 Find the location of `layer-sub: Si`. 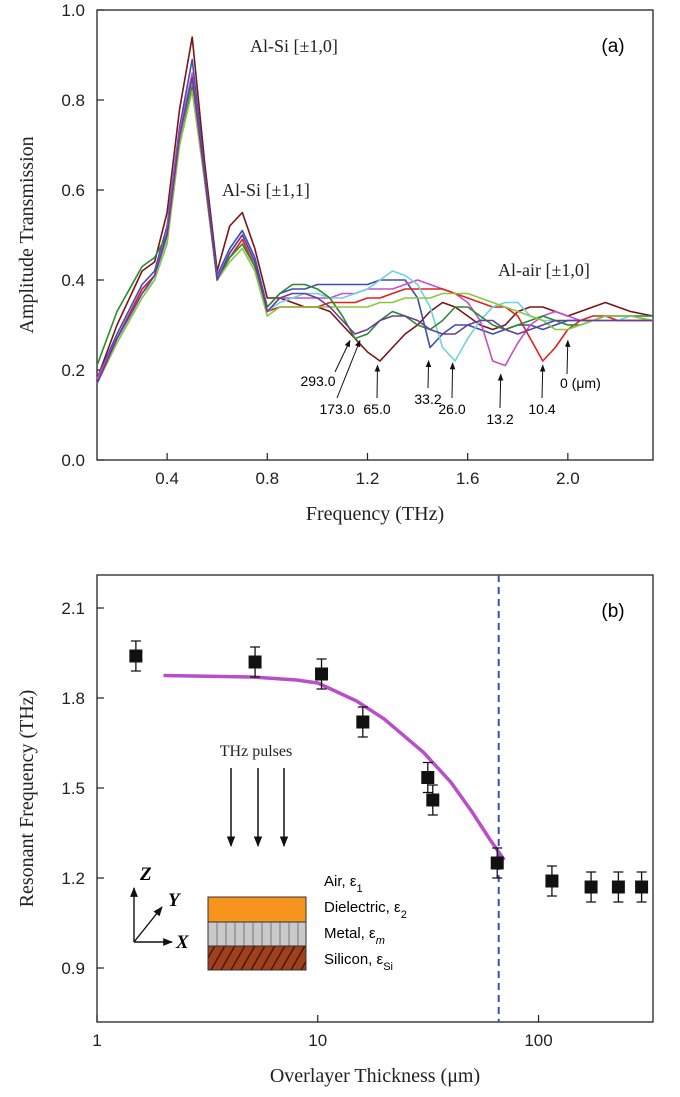

layer-sub: Si is located at coordinates (388, 967).